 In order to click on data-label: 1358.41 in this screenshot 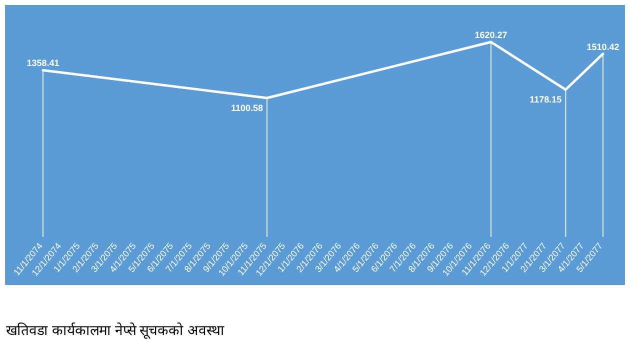, I will do `click(43, 63)`.